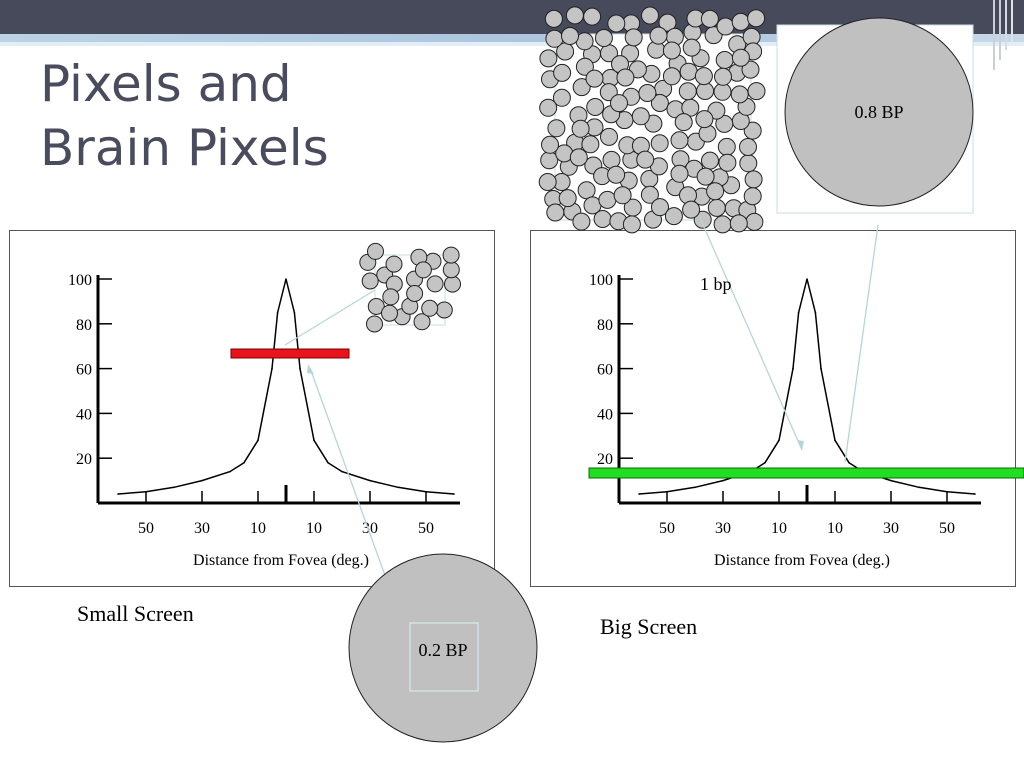  Describe the element at coordinates (290, 353) in the screenshot. I see `small-screen-bar` at that location.